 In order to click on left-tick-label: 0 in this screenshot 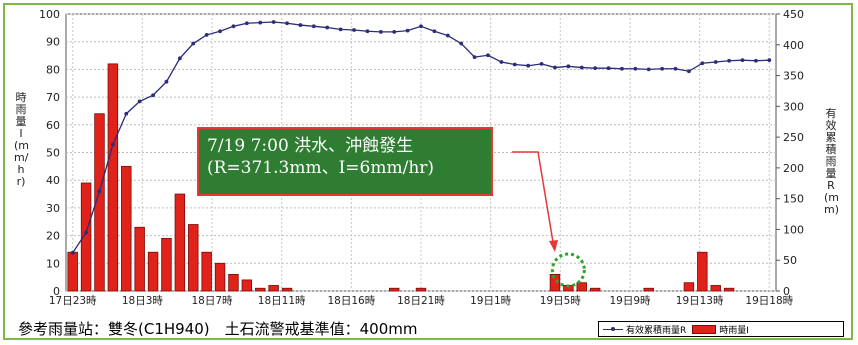, I will do `click(56, 291)`.